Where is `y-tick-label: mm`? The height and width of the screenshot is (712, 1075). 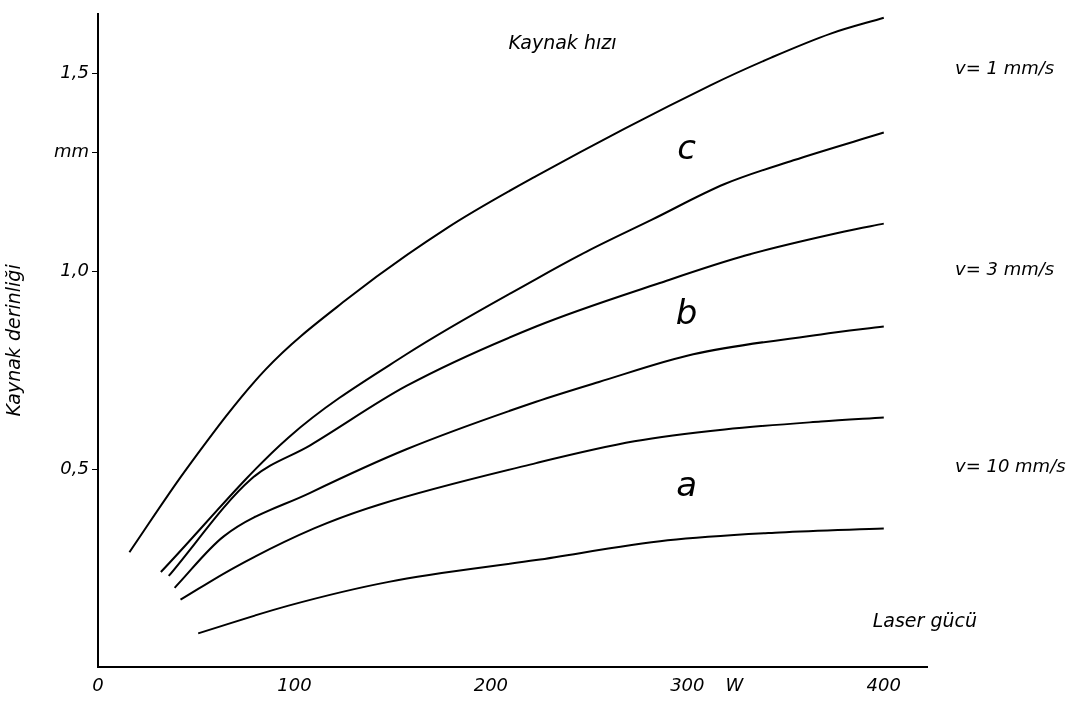 y-tick-label: mm is located at coordinates (71, 151).